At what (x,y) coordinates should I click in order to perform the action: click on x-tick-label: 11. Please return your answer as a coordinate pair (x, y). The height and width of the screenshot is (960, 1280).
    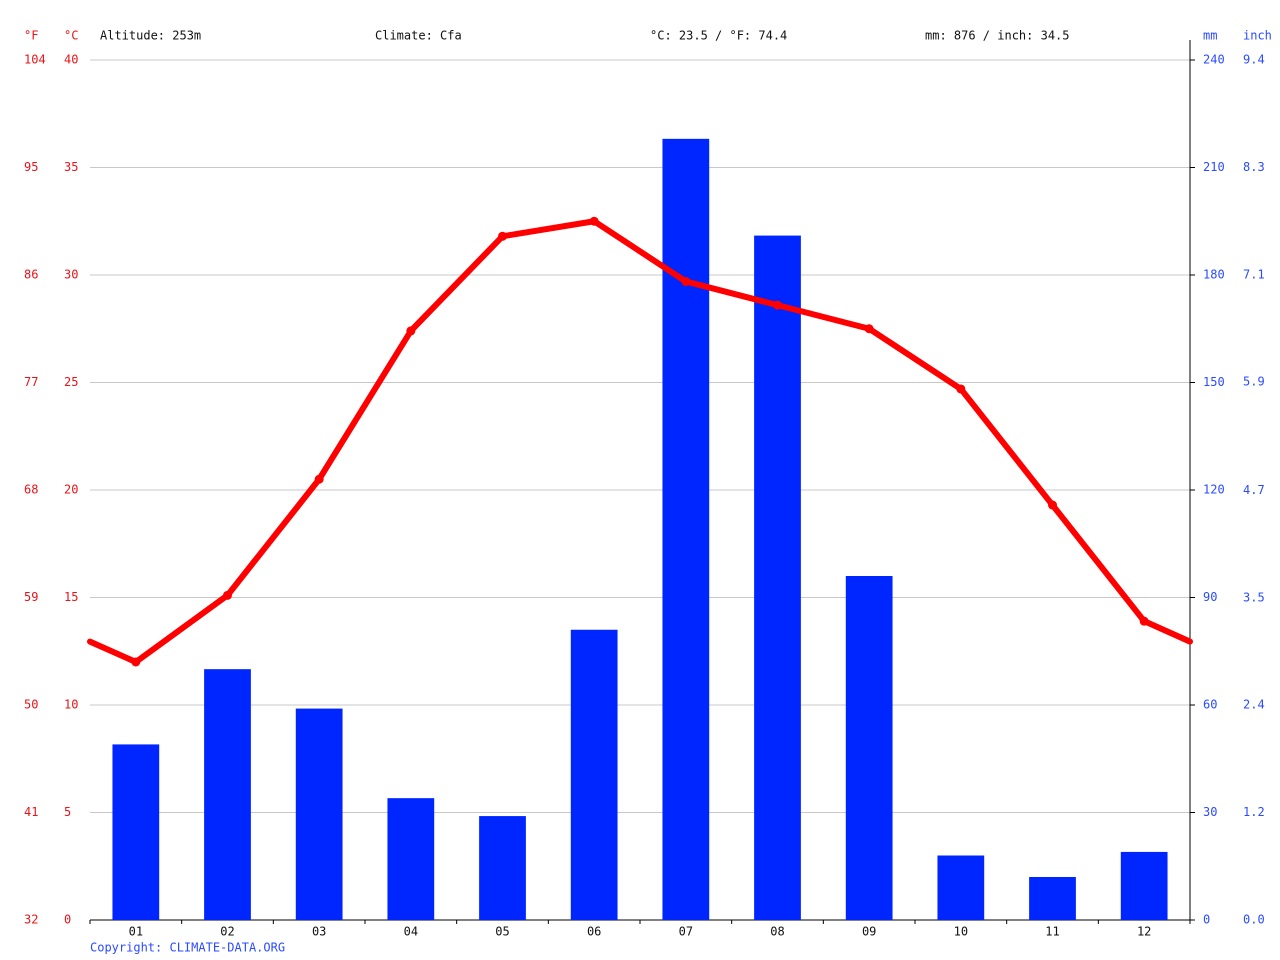
    Looking at the image, I should click on (1052, 932).